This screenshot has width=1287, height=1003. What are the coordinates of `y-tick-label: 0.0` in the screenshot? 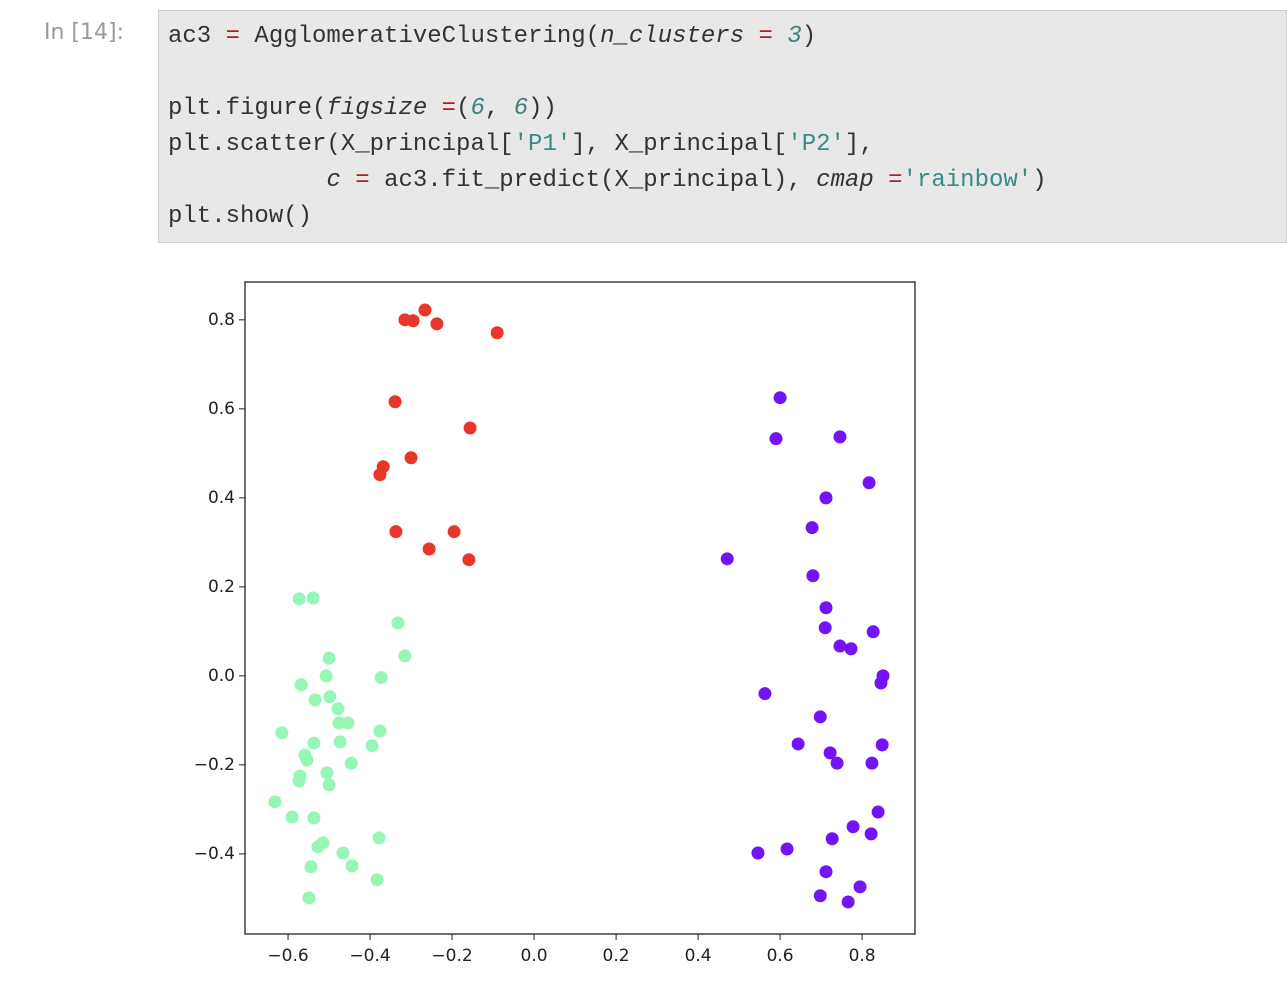 It's located at (221, 676).